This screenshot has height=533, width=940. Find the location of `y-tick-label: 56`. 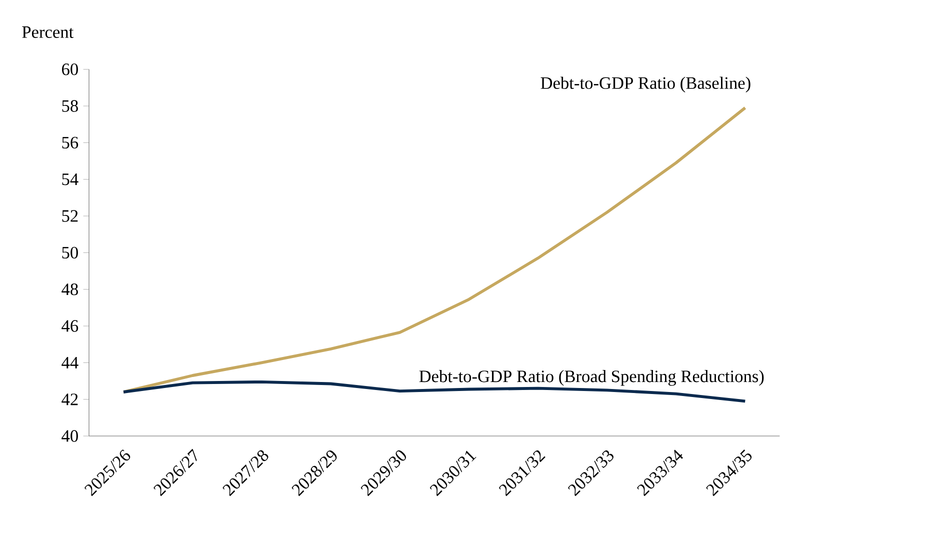

y-tick-label: 56 is located at coordinates (70, 142).